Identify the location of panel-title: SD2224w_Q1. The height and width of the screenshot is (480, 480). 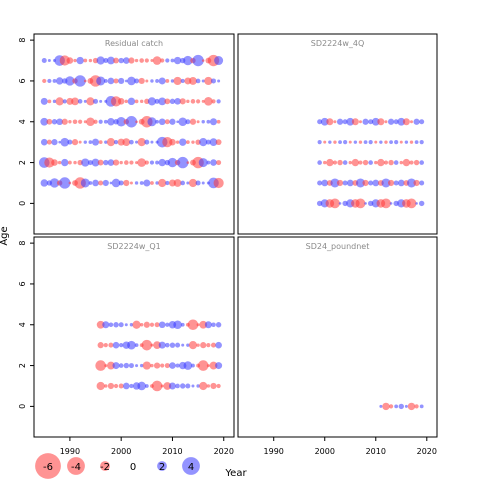
(134, 246).